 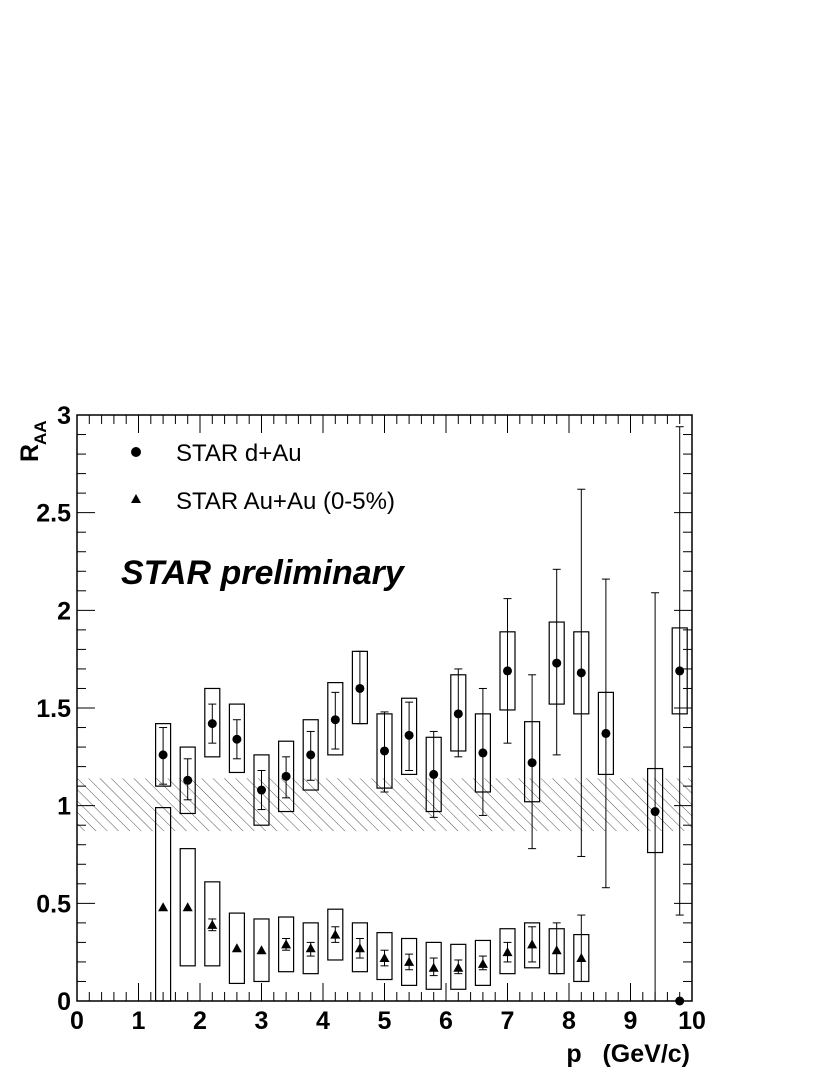 I want to click on legend-triangle-marker, so click(x=136, y=498).